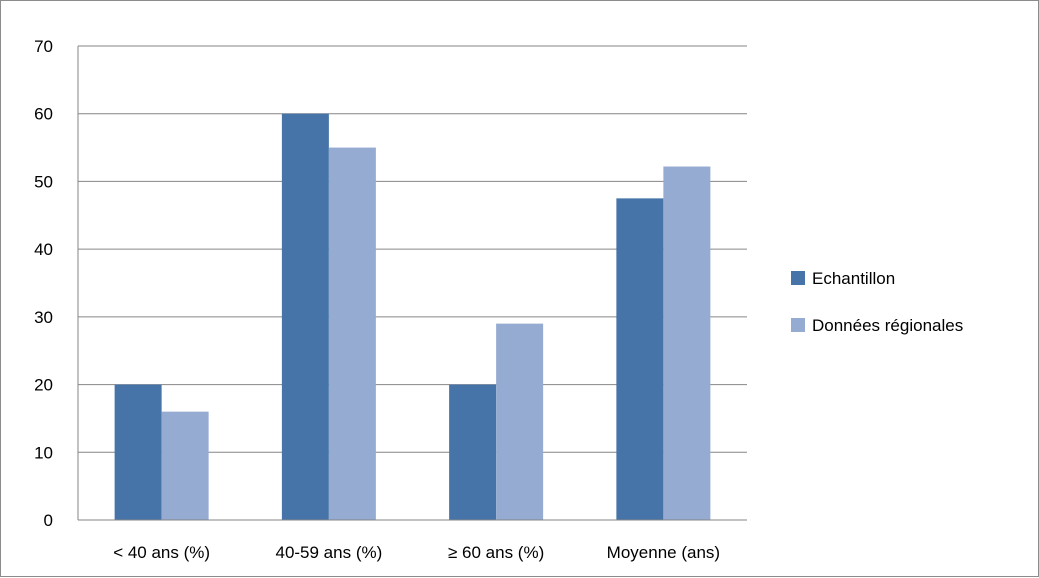  I want to click on y-tick-label: 30, so click(43, 317).